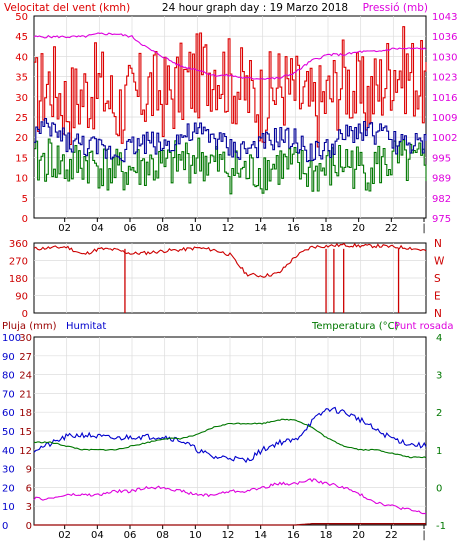 This screenshot has width=459, height=554. I want to click on wind-y-tick-label: 35, so click(21, 78).